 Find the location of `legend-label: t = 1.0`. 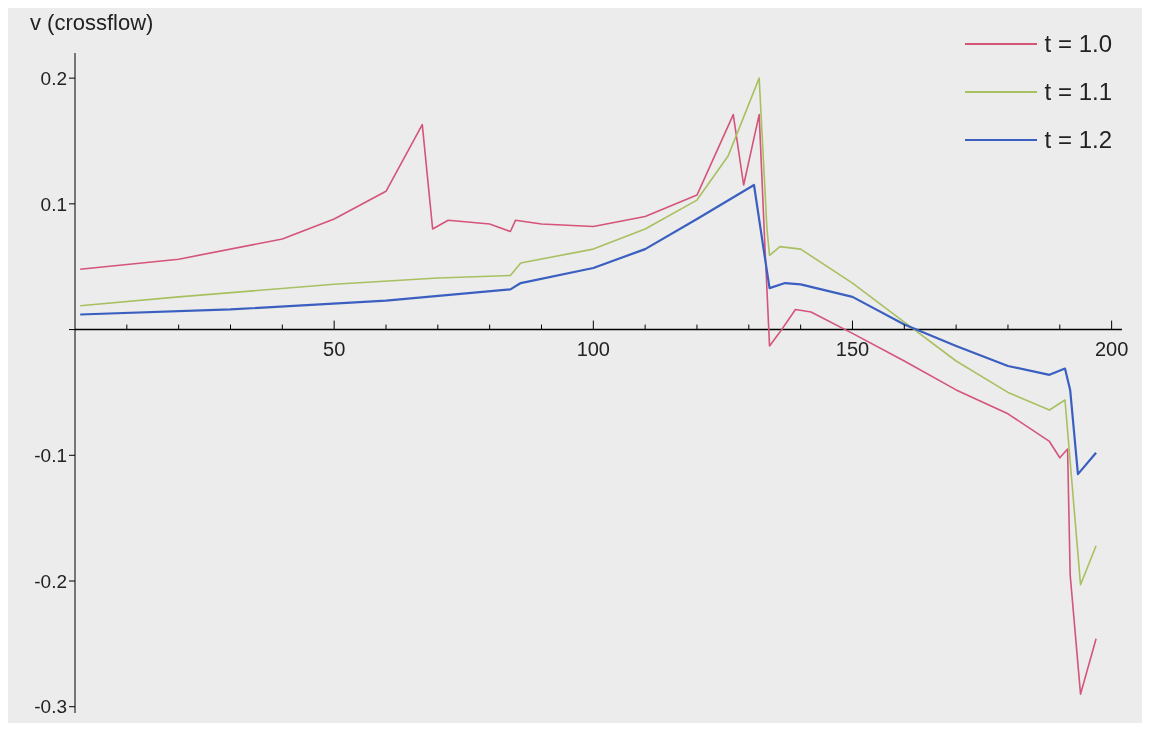

legend-label: t = 1.0 is located at coordinates (1078, 44).